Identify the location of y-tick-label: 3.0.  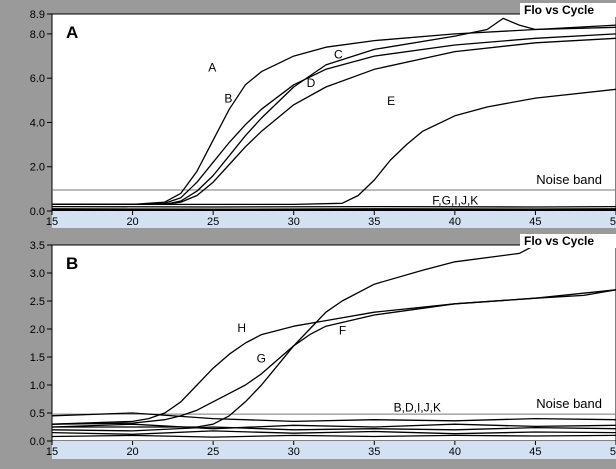
(37, 274).